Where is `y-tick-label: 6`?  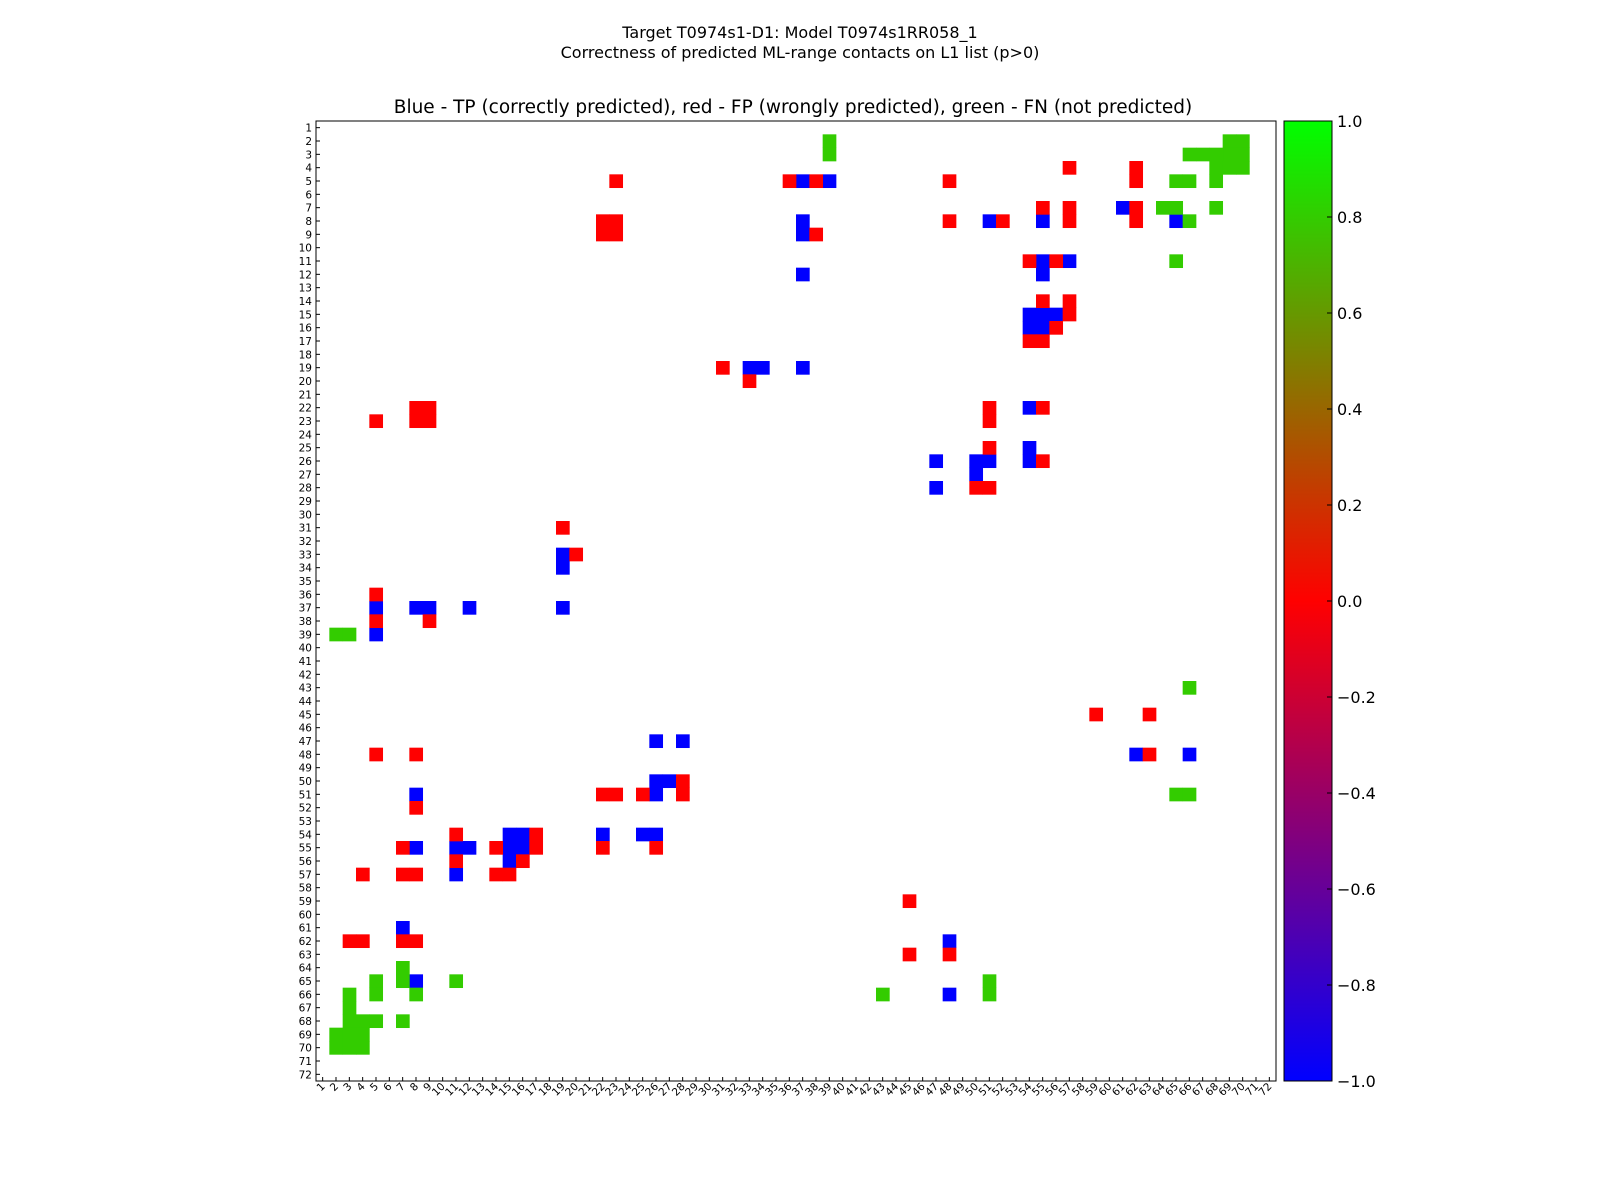
y-tick-label: 6 is located at coordinates (308, 195).